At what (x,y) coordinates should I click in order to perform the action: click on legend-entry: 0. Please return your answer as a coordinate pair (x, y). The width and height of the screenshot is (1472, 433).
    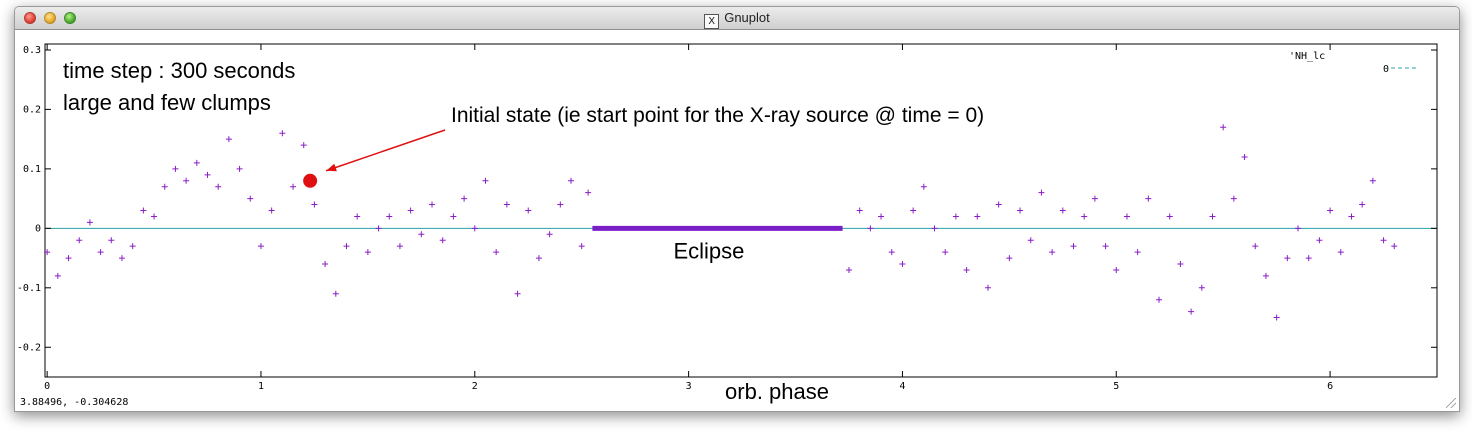
    Looking at the image, I should click on (1386, 69).